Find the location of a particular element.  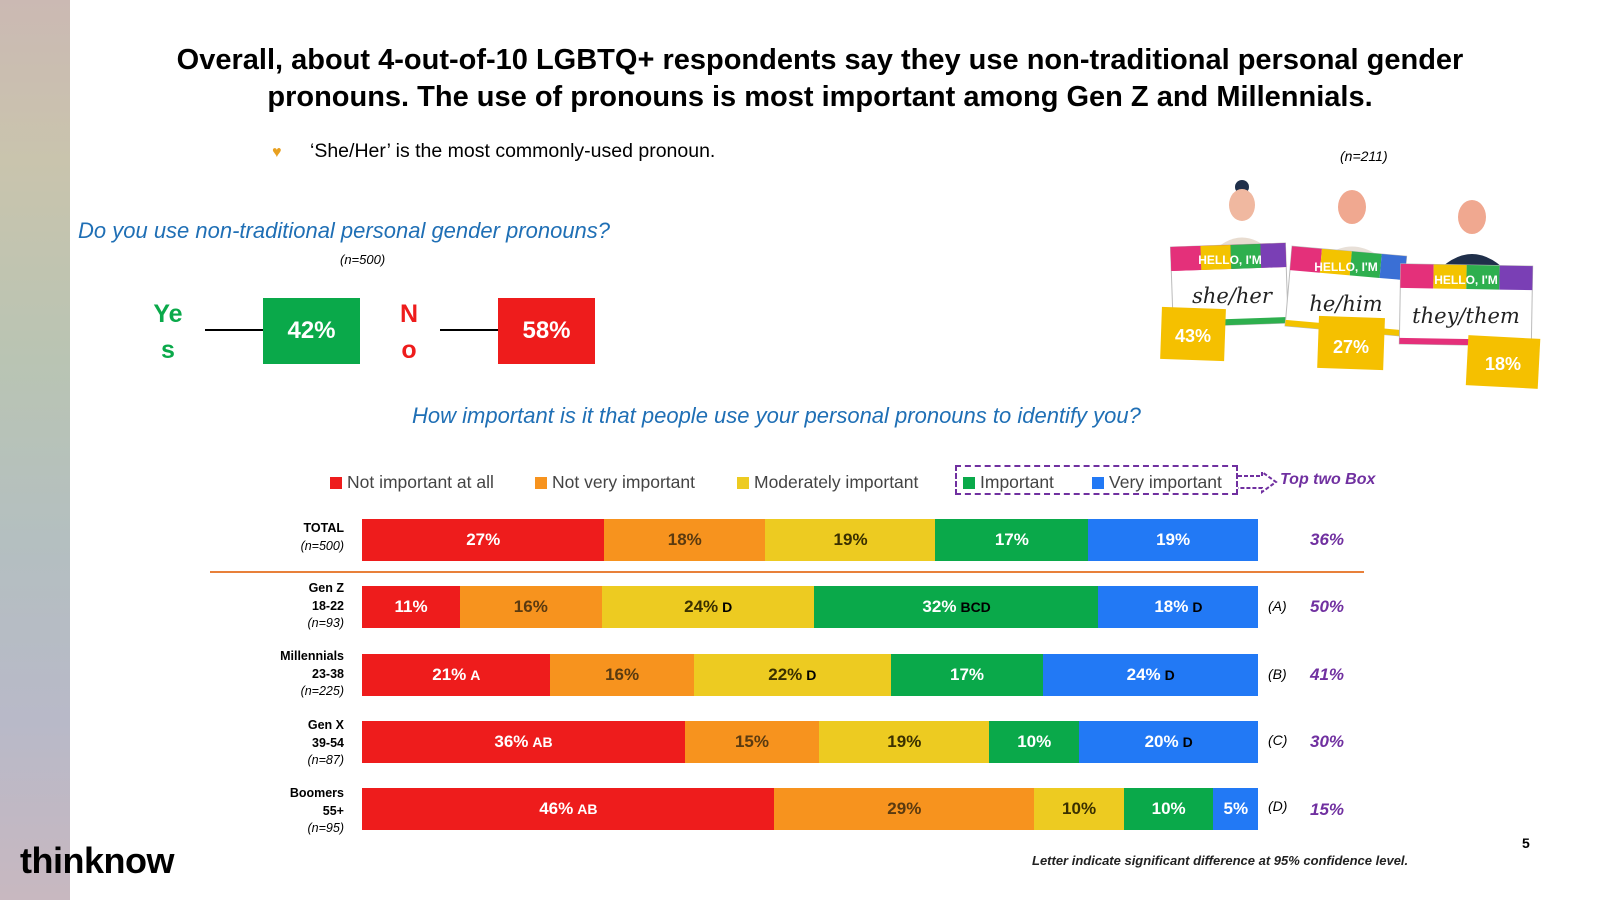

pronoun-she-her: she/her is located at coordinates (1233, 296).